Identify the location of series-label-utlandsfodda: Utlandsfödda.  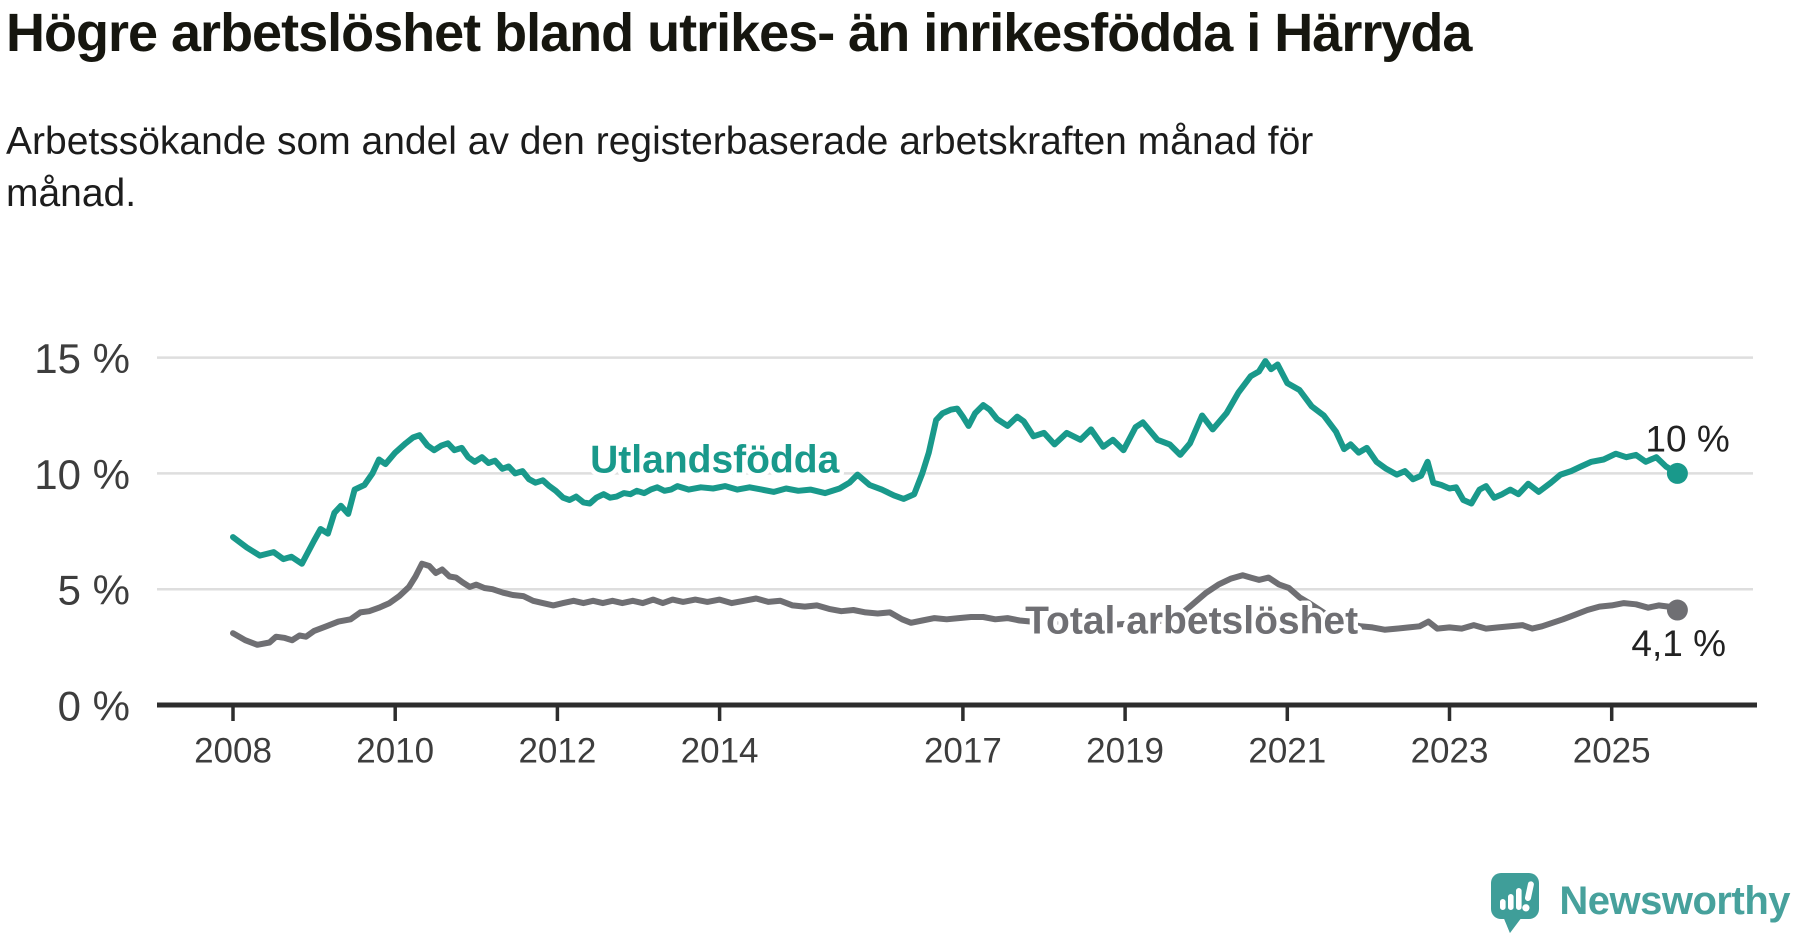
(714, 459).